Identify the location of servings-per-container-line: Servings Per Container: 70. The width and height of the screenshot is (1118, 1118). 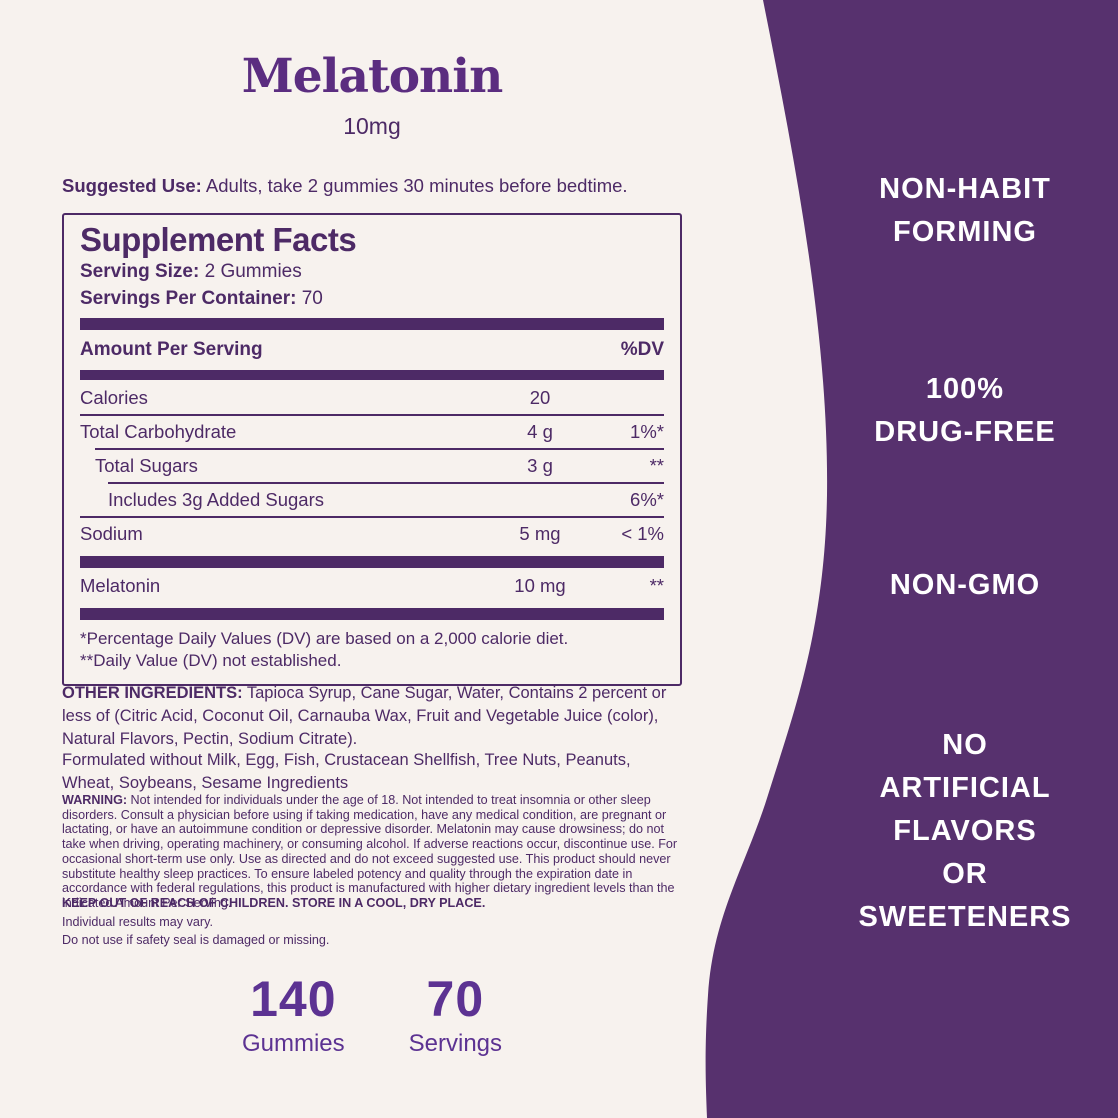
(372, 299).